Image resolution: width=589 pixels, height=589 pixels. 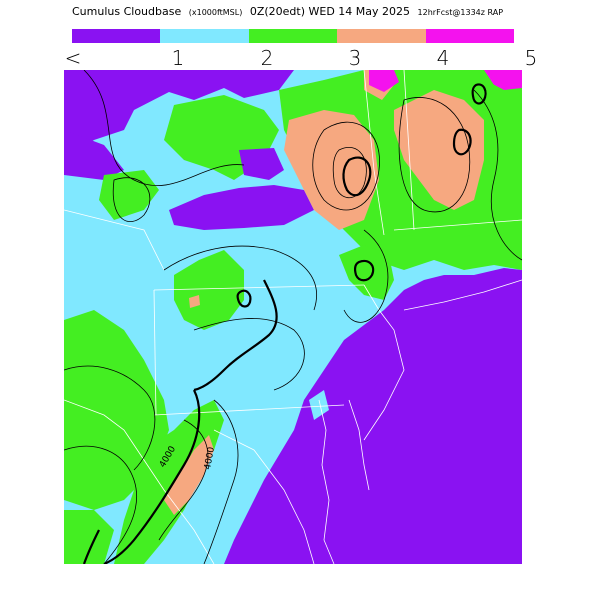 I want to click on region-purple-jersey-interior, so click(x=339, y=420).